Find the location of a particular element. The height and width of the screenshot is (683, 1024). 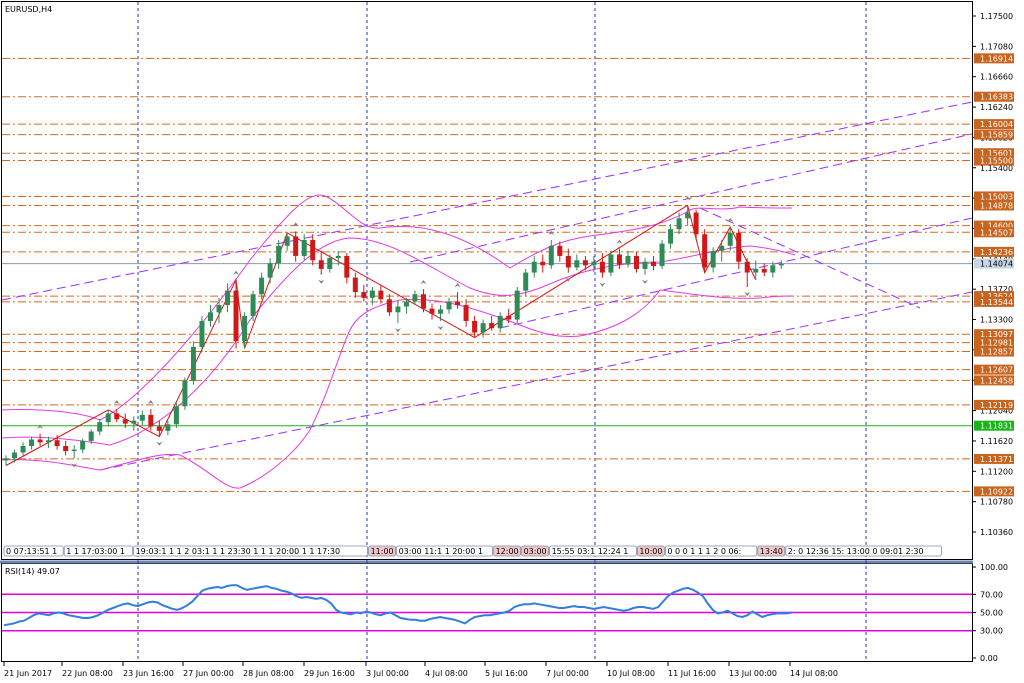

price-tick-label: 1.13300 is located at coordinates (996, 320).